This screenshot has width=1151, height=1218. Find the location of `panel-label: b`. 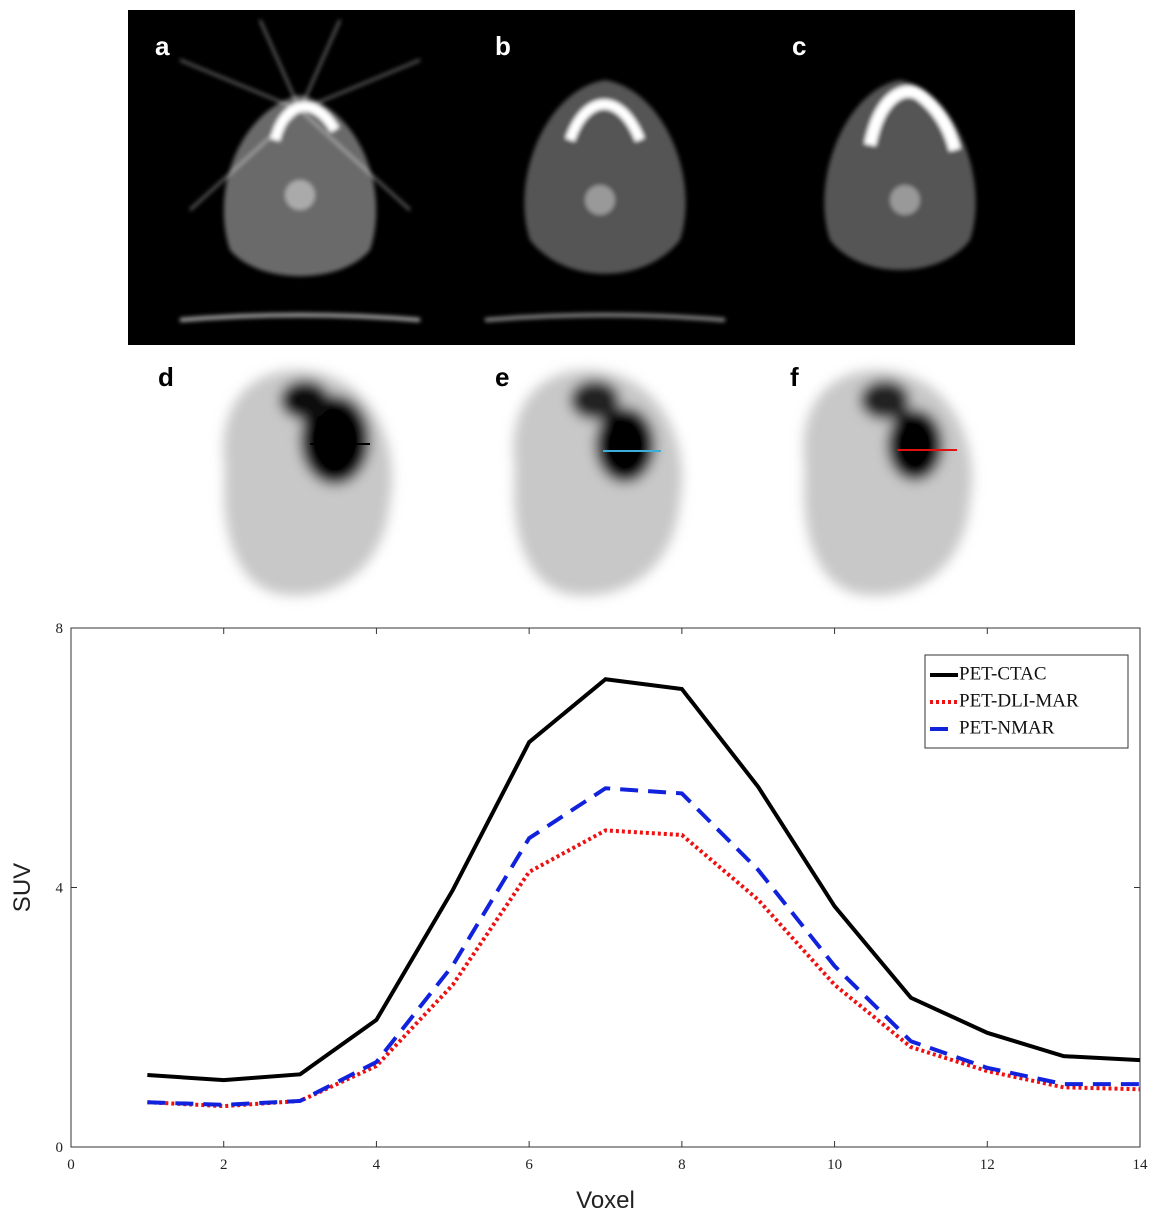

panel-label: b is located at coordinates (503, 46).